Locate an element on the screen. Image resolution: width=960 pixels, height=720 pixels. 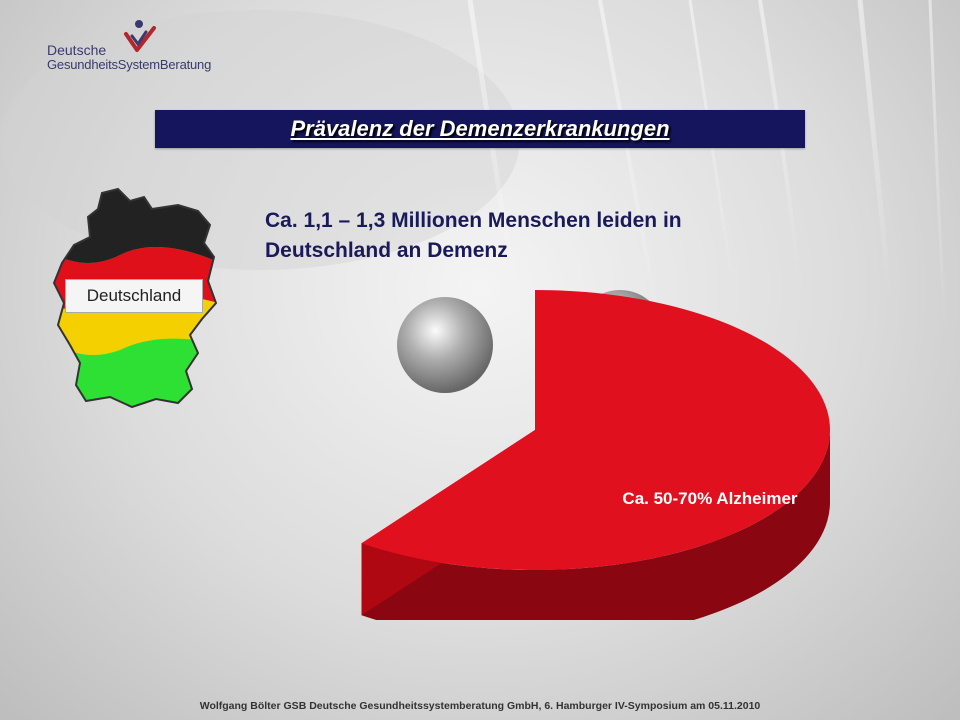
pie-slice-label: Ca. 50-70% Alzheimer is located at coordinates (709, 498).